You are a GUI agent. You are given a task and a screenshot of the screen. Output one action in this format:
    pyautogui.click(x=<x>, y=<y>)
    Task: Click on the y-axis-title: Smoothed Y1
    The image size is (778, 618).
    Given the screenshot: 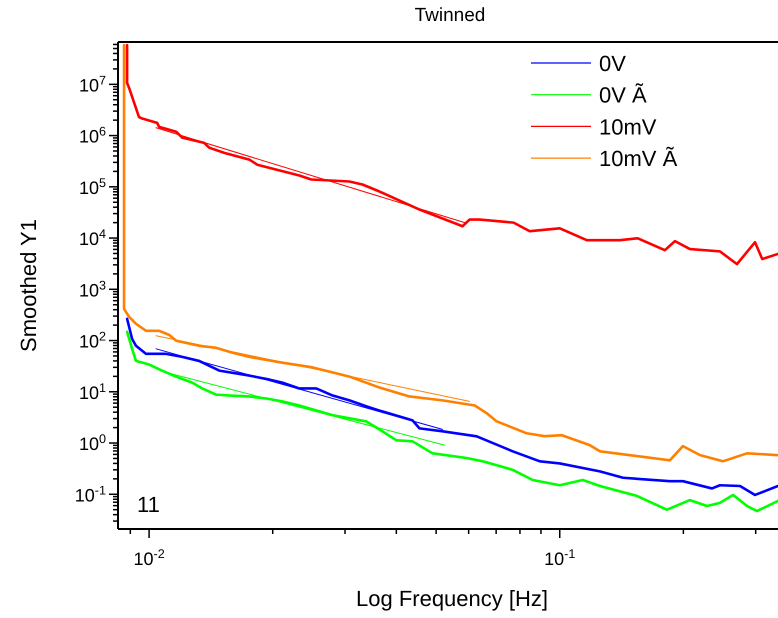 What is the action you would take?
    pyautogui.click(x=28, y=285)
    